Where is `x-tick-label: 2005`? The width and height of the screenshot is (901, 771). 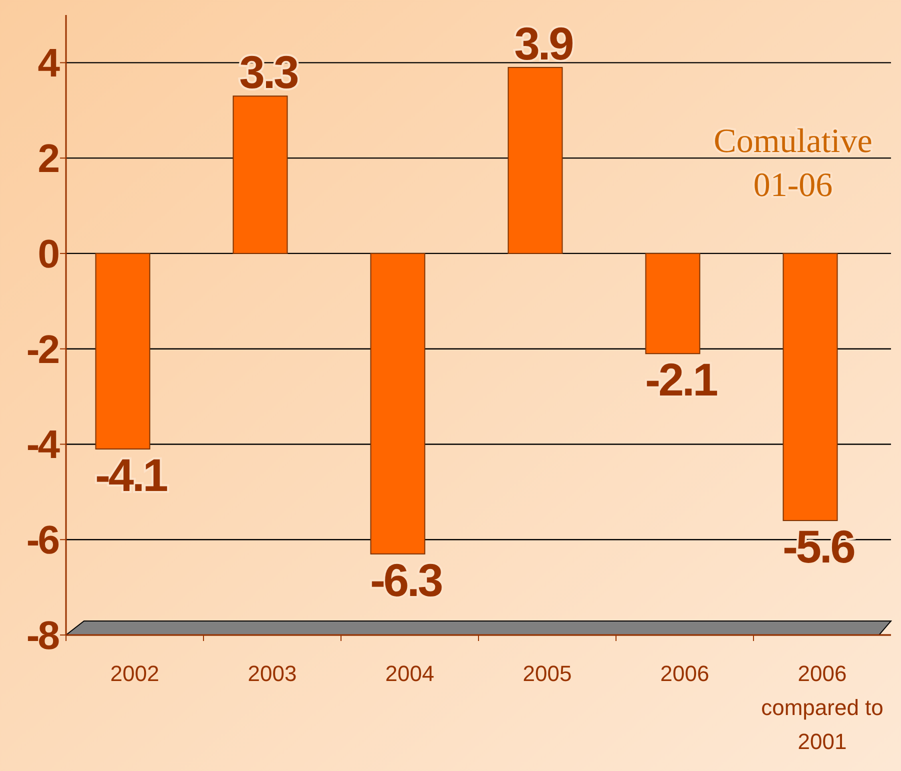
x-tick-label: 2005 is located at coordinates (547, 673).